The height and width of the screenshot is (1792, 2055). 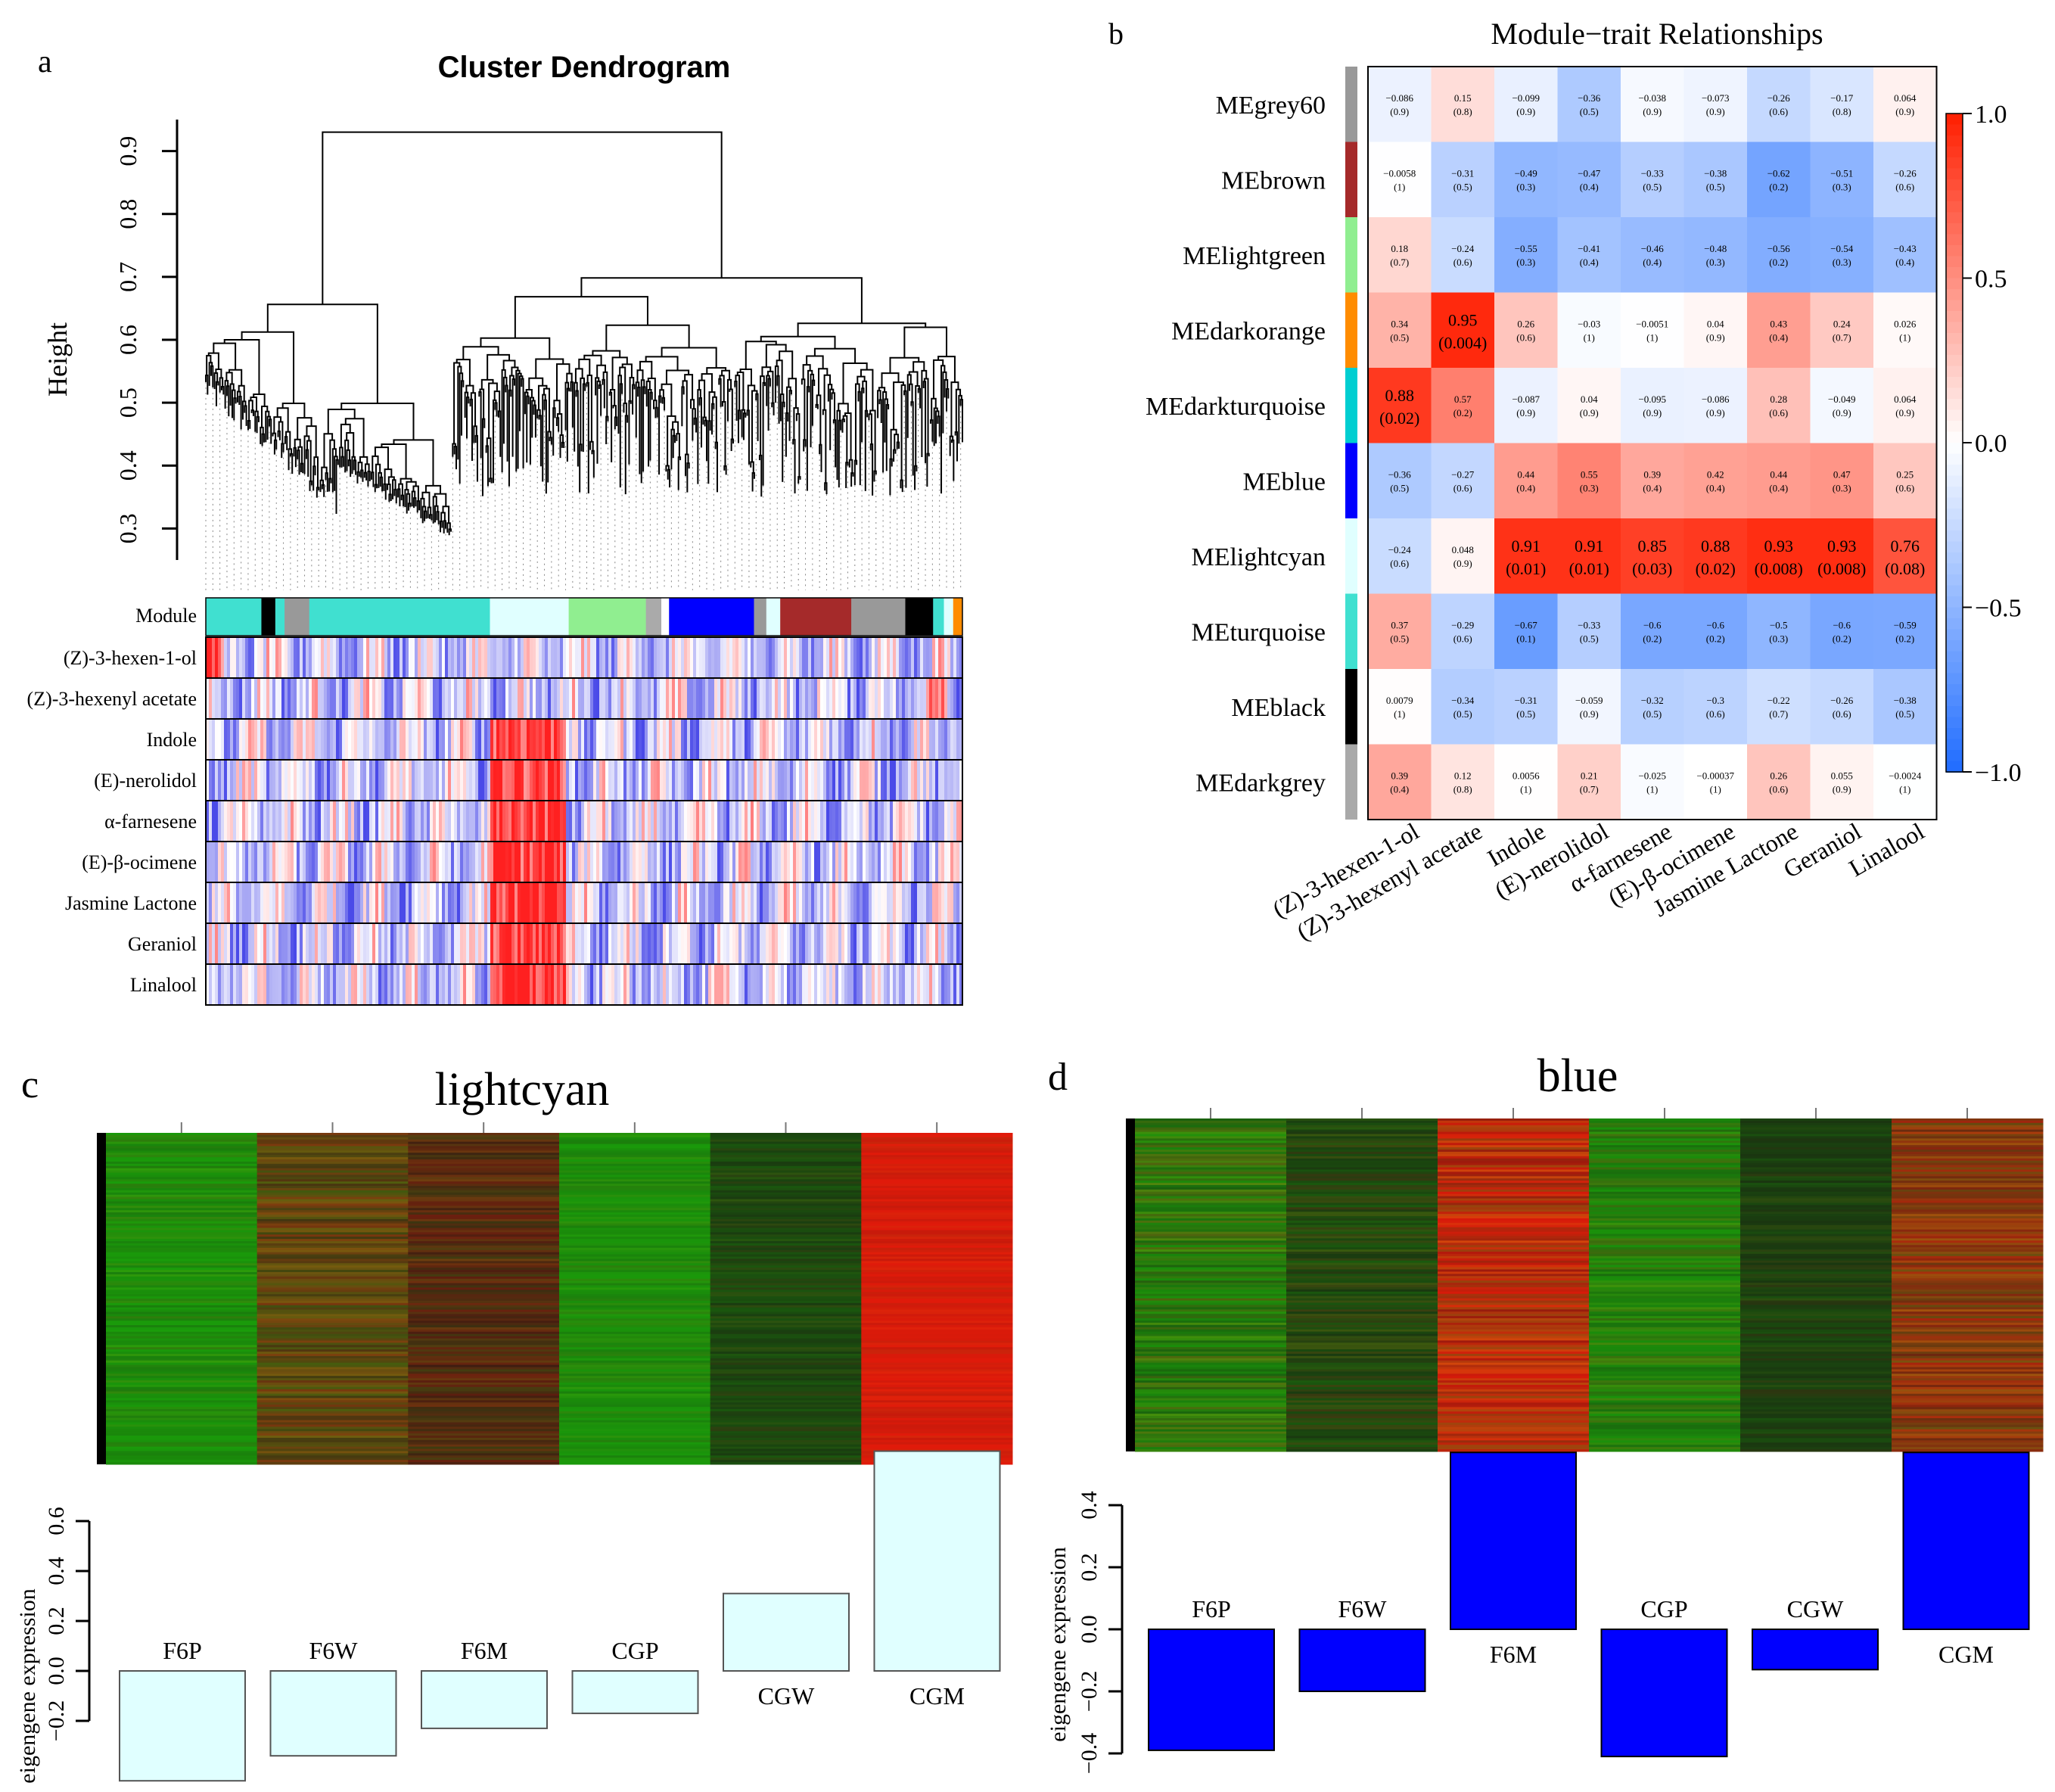 What do you see at coordinates (1778, 487) in the screenshot?
I see `p-value: (0.4)` at bounding box center [1778, 487].